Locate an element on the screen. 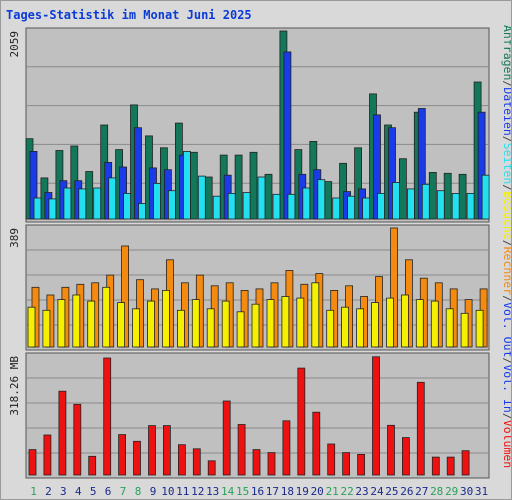 The height and width of the screenshot is (500, 512). x-tick-label: 11 is located at coordinates (182, 491).